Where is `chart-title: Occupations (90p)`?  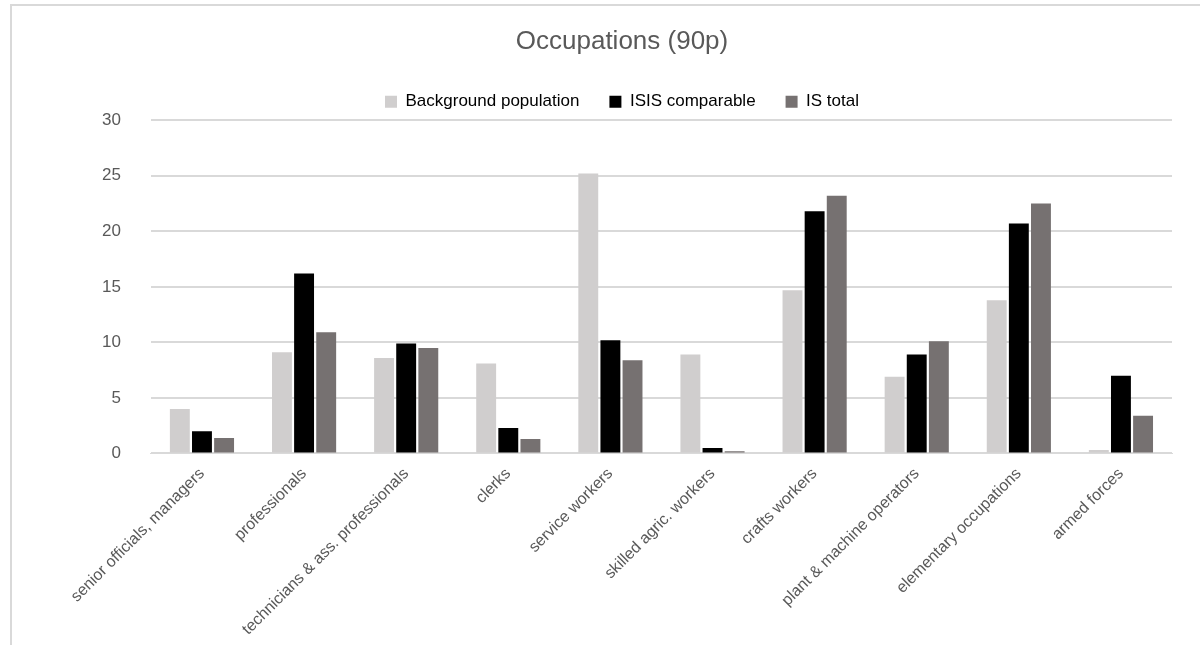 chart-title: Occupations (90p) is located at coordinates (622, 39).